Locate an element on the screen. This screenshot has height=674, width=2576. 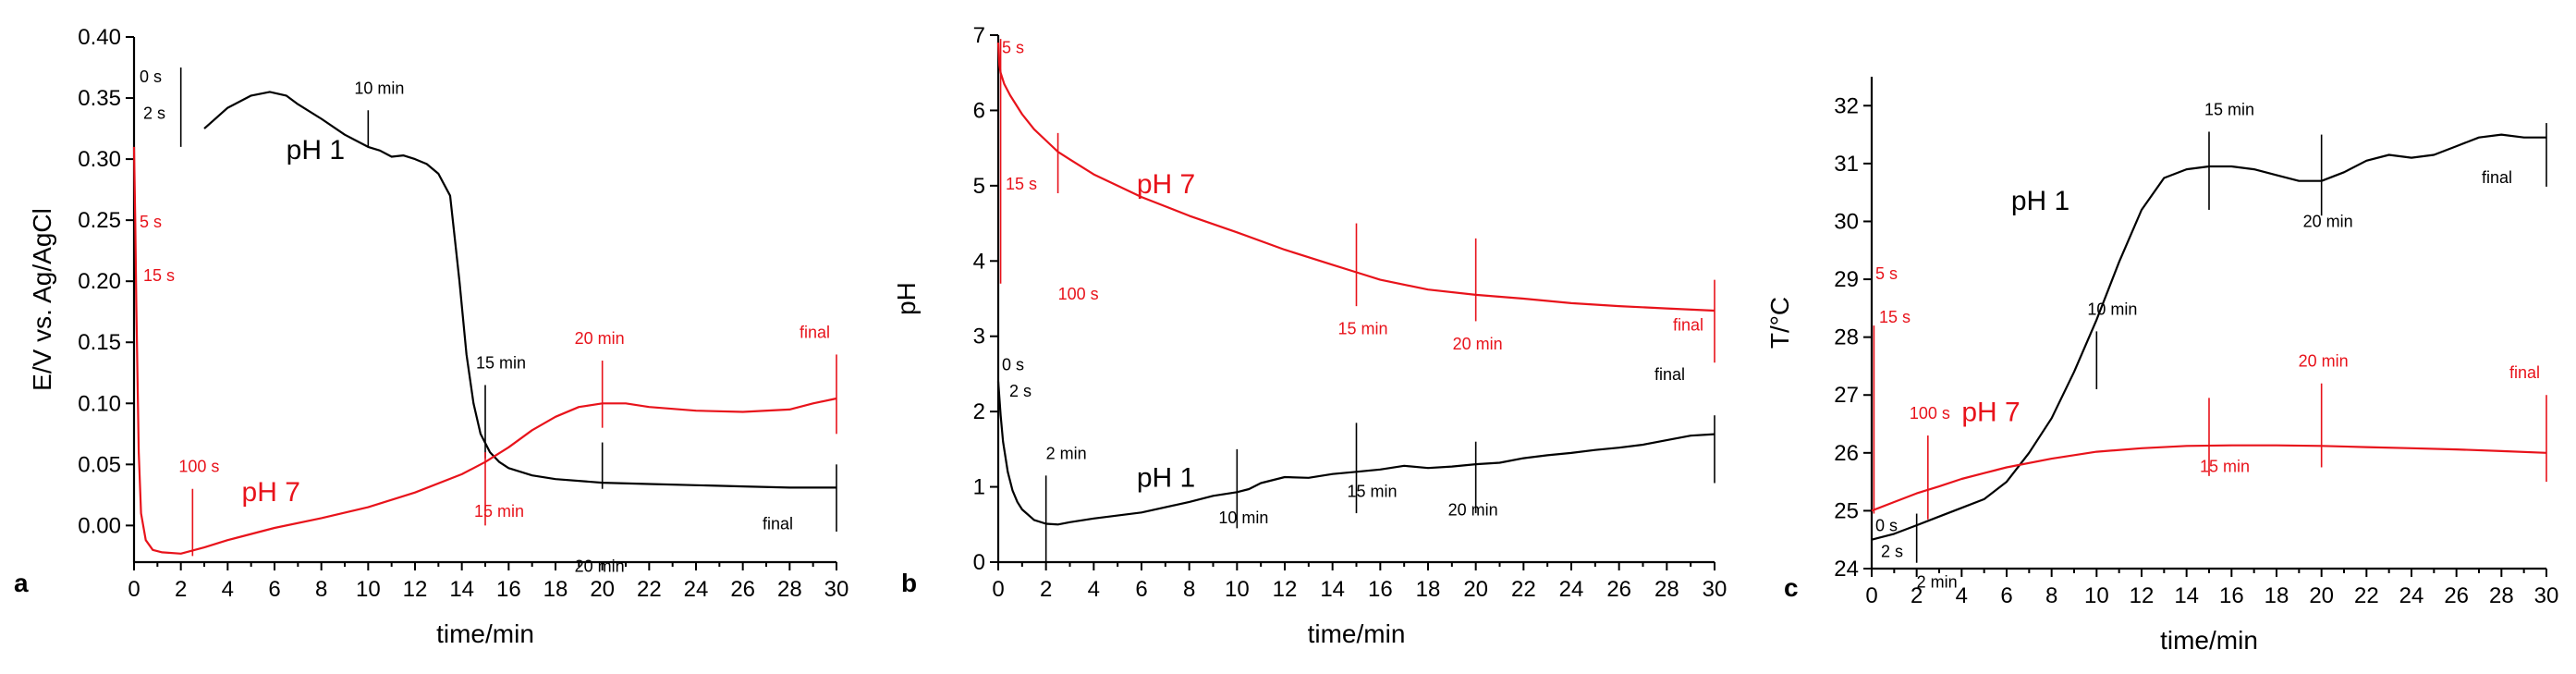
y-tick-label: 0 is located at coordinates (979, 563).